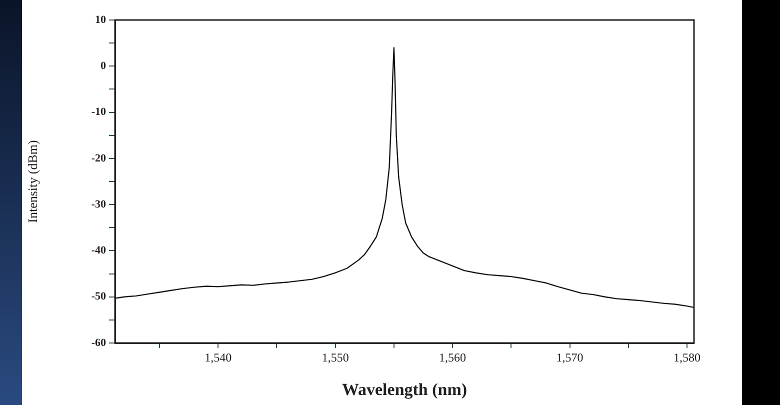 This screenshot has width=780, height=405. What do you see at coordinates (686, 357) in the screenshot?
I see `x-tick-label: 1,580` at bounding box center [686, 357].